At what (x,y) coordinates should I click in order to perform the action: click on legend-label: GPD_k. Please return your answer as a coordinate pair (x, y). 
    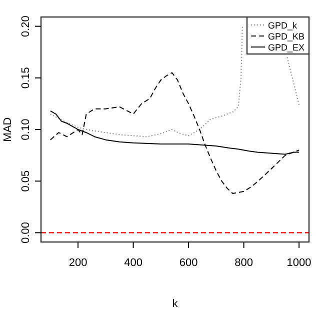
    Looking at the image, I should click on (283, 25).